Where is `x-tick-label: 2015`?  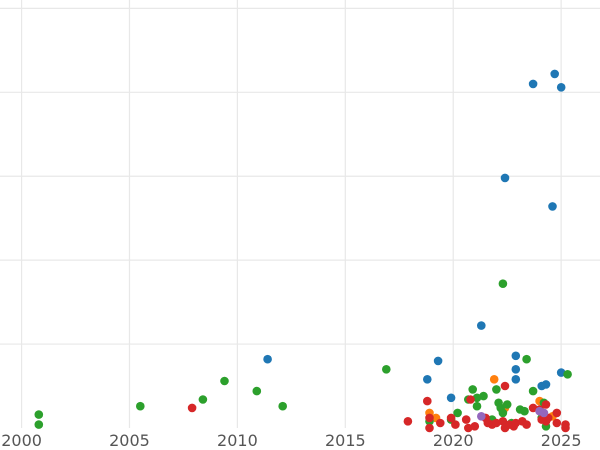
x-tick-label: 2015 is located at coordinates (345, 440).